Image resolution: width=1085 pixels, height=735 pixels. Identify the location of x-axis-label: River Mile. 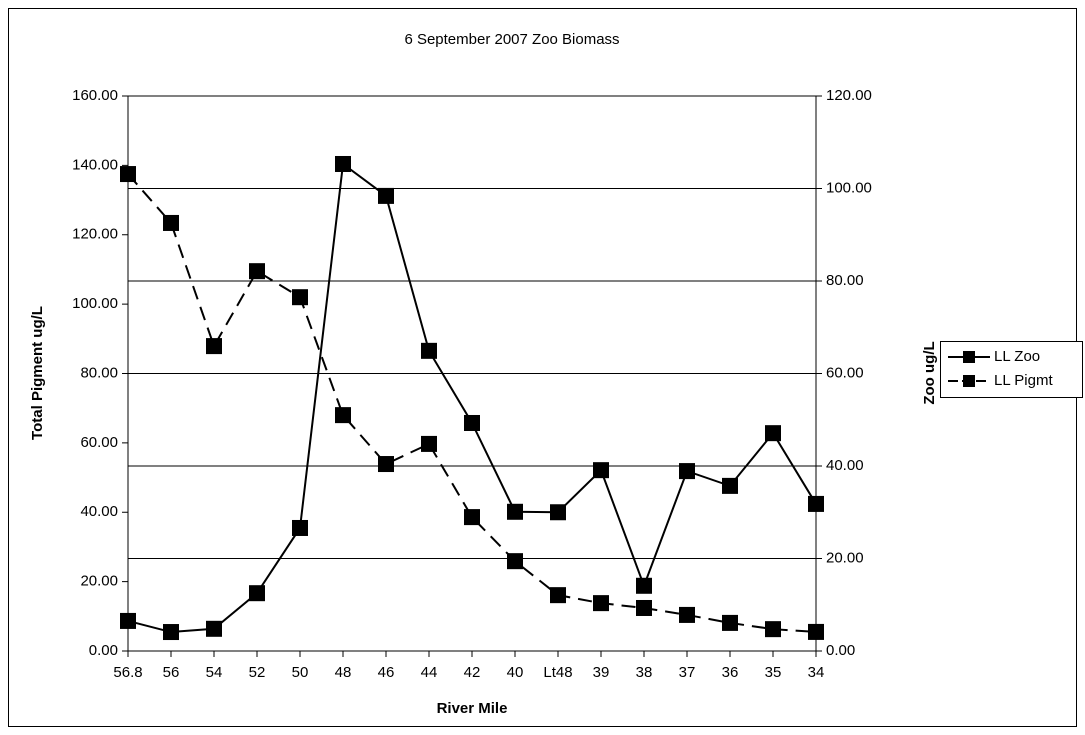
(472, 708).